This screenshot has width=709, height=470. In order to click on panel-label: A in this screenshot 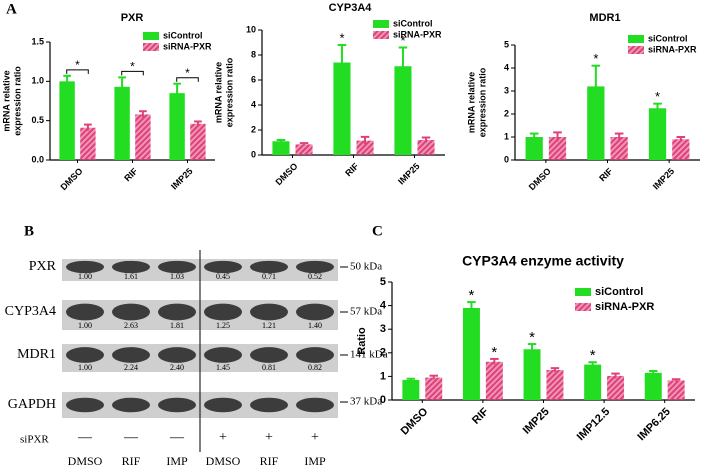, I will do `click(11, 9)`.